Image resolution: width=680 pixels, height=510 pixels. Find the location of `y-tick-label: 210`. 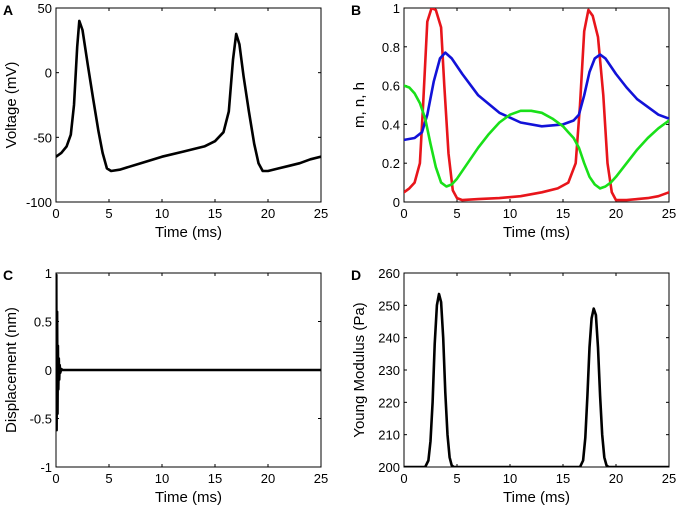

y-tick-label: 210 is located at coordinates (389, 435).